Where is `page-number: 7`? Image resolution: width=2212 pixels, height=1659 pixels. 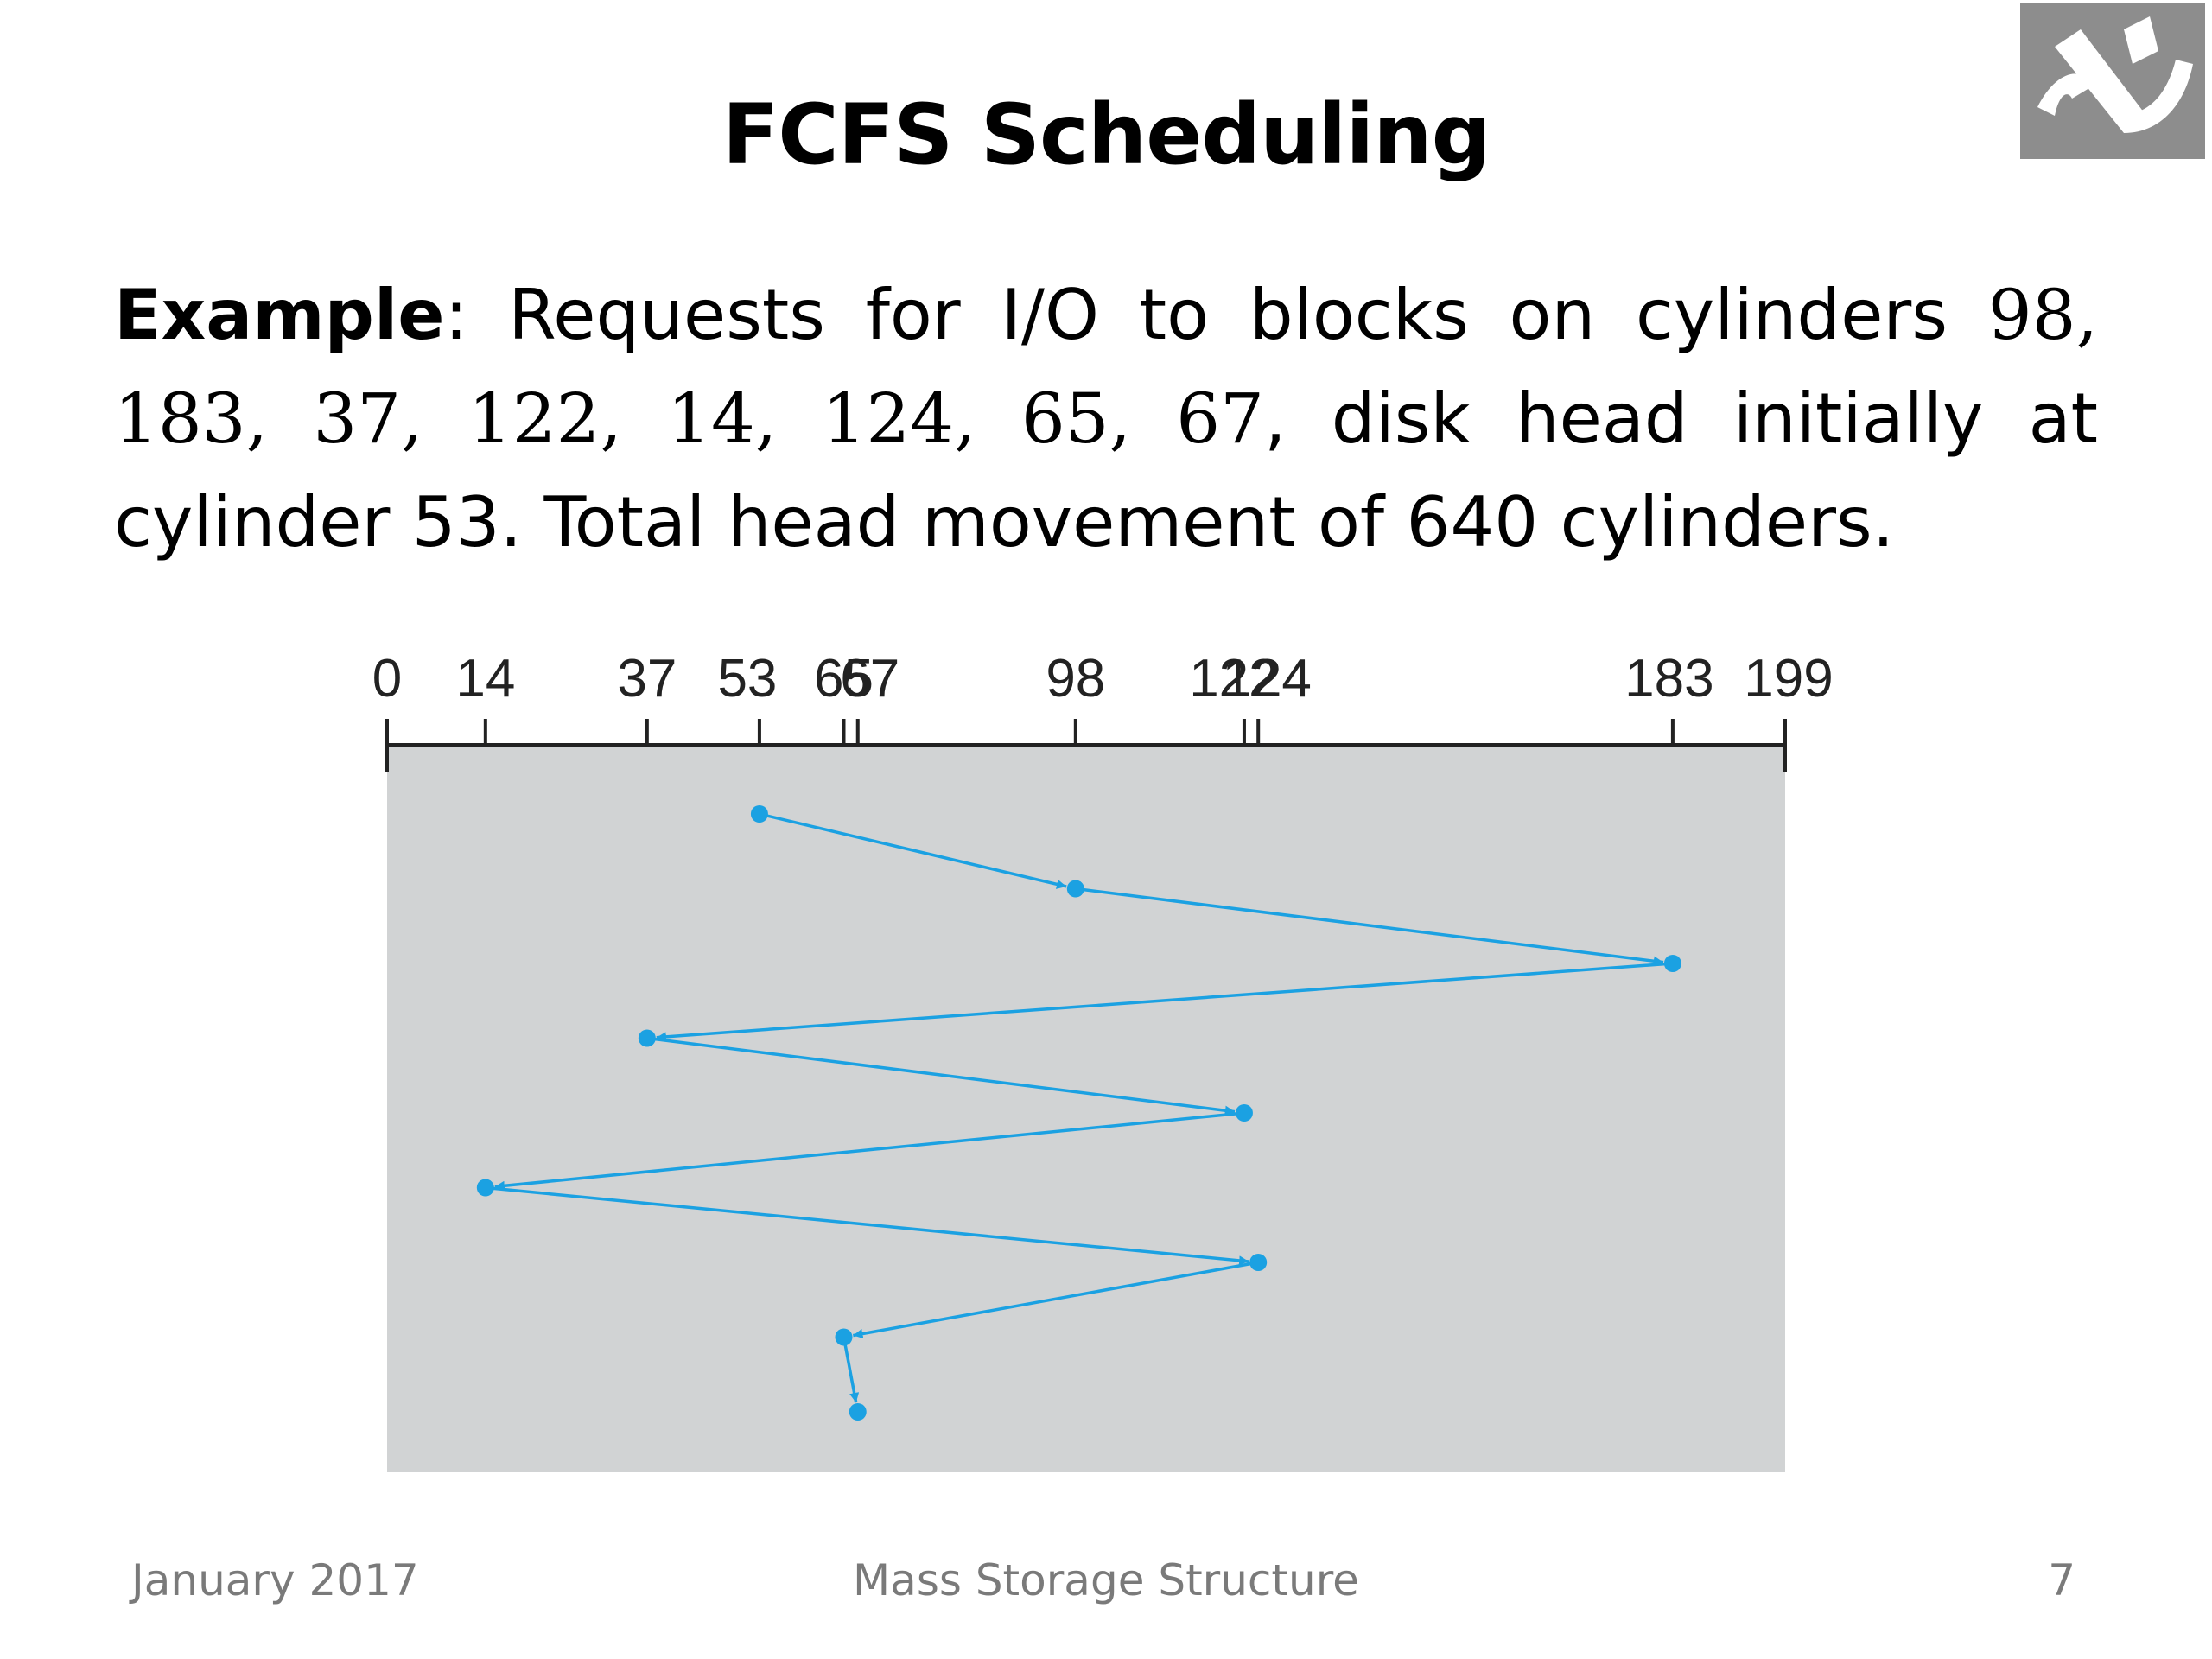
page-number: 7 is located at coordinates (2061, 1580).